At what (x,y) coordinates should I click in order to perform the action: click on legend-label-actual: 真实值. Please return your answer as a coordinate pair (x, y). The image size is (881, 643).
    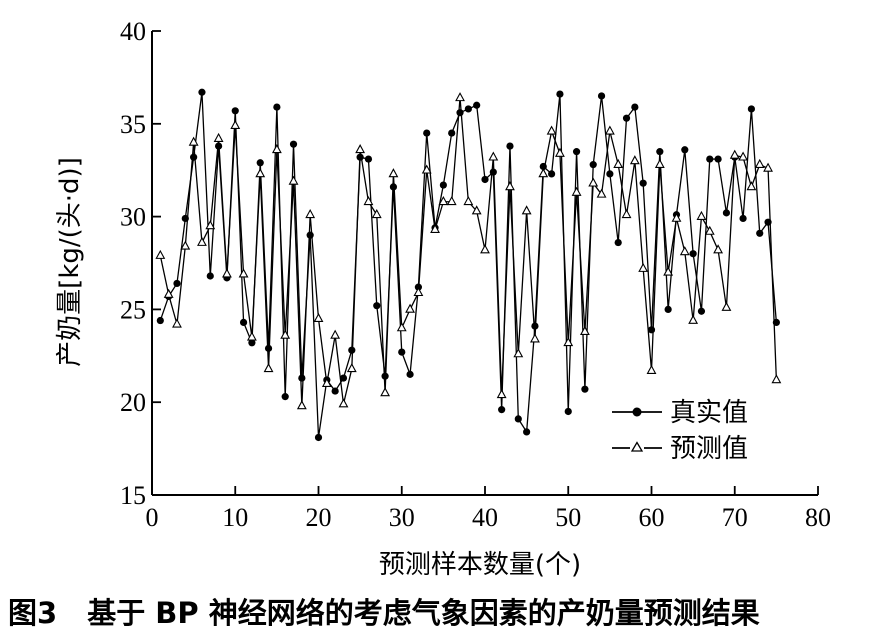
    Looking at the image, I should click on (709, 413).